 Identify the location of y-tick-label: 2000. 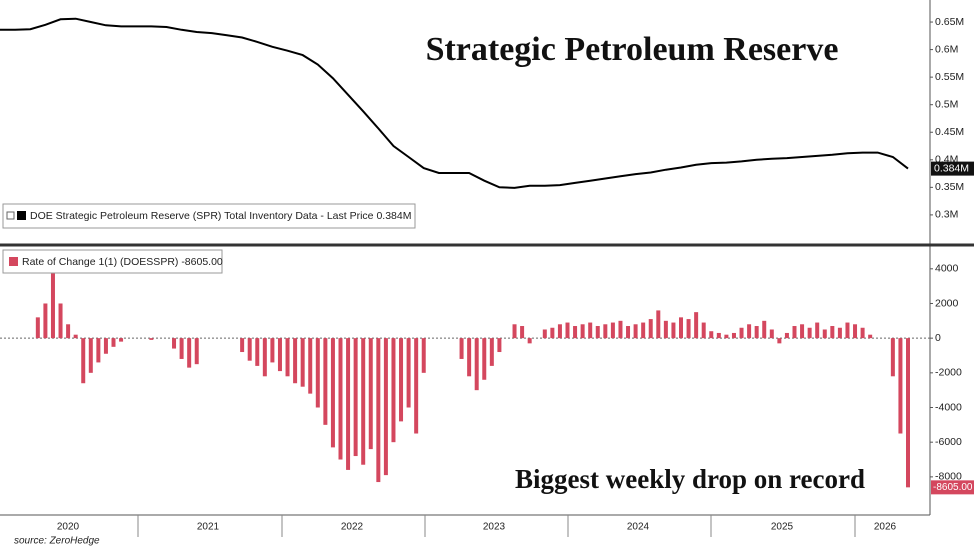
(947, 303).